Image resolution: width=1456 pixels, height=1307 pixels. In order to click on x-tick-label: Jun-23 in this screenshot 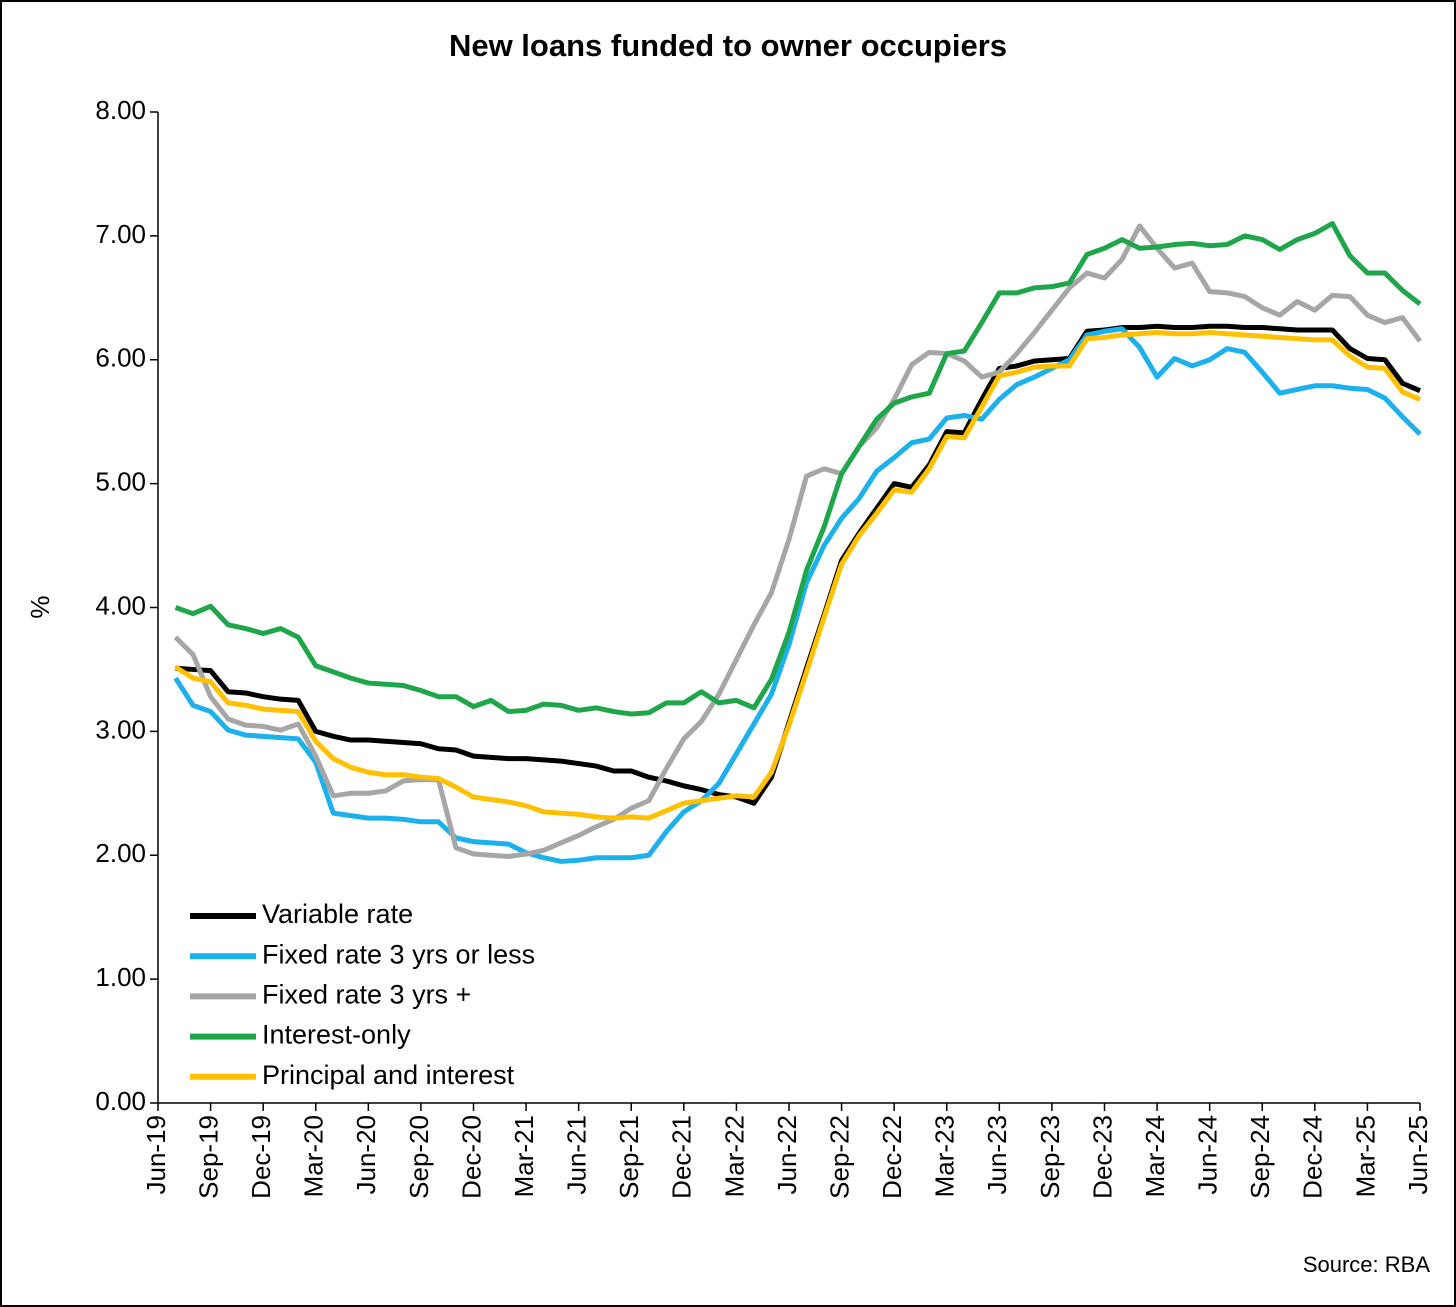, I will do `click(997, 1155)`.